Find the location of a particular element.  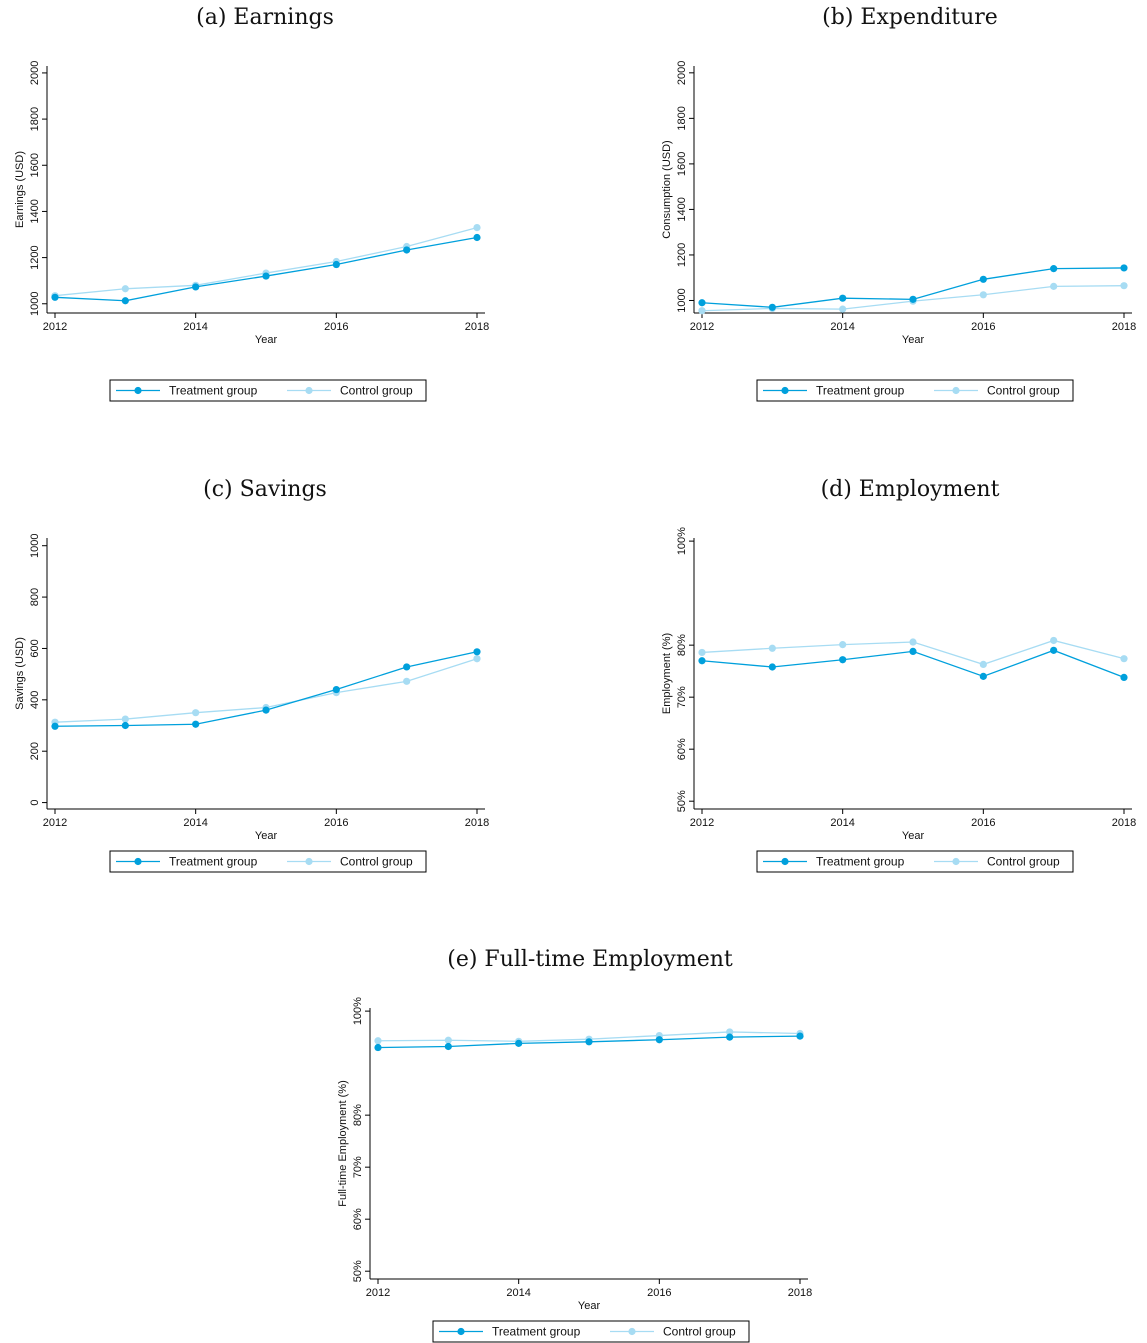

y-tick-label-b-3: 1600 is located at coordinates (682, 164).